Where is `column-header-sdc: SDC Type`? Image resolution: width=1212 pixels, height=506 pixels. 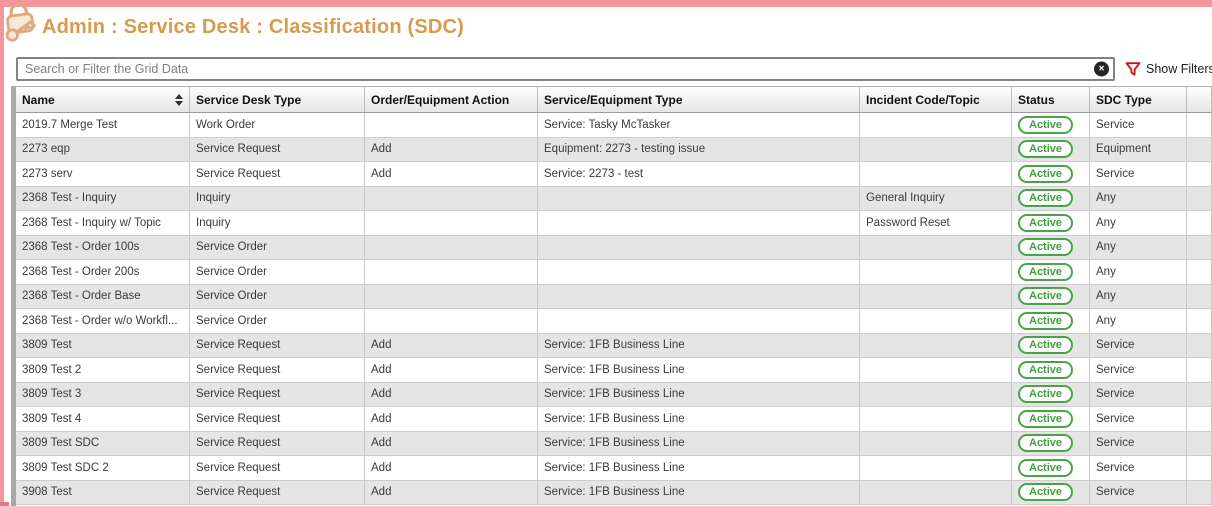 column-header-sdc: SDC Type is located at coordinates (1138, 99).